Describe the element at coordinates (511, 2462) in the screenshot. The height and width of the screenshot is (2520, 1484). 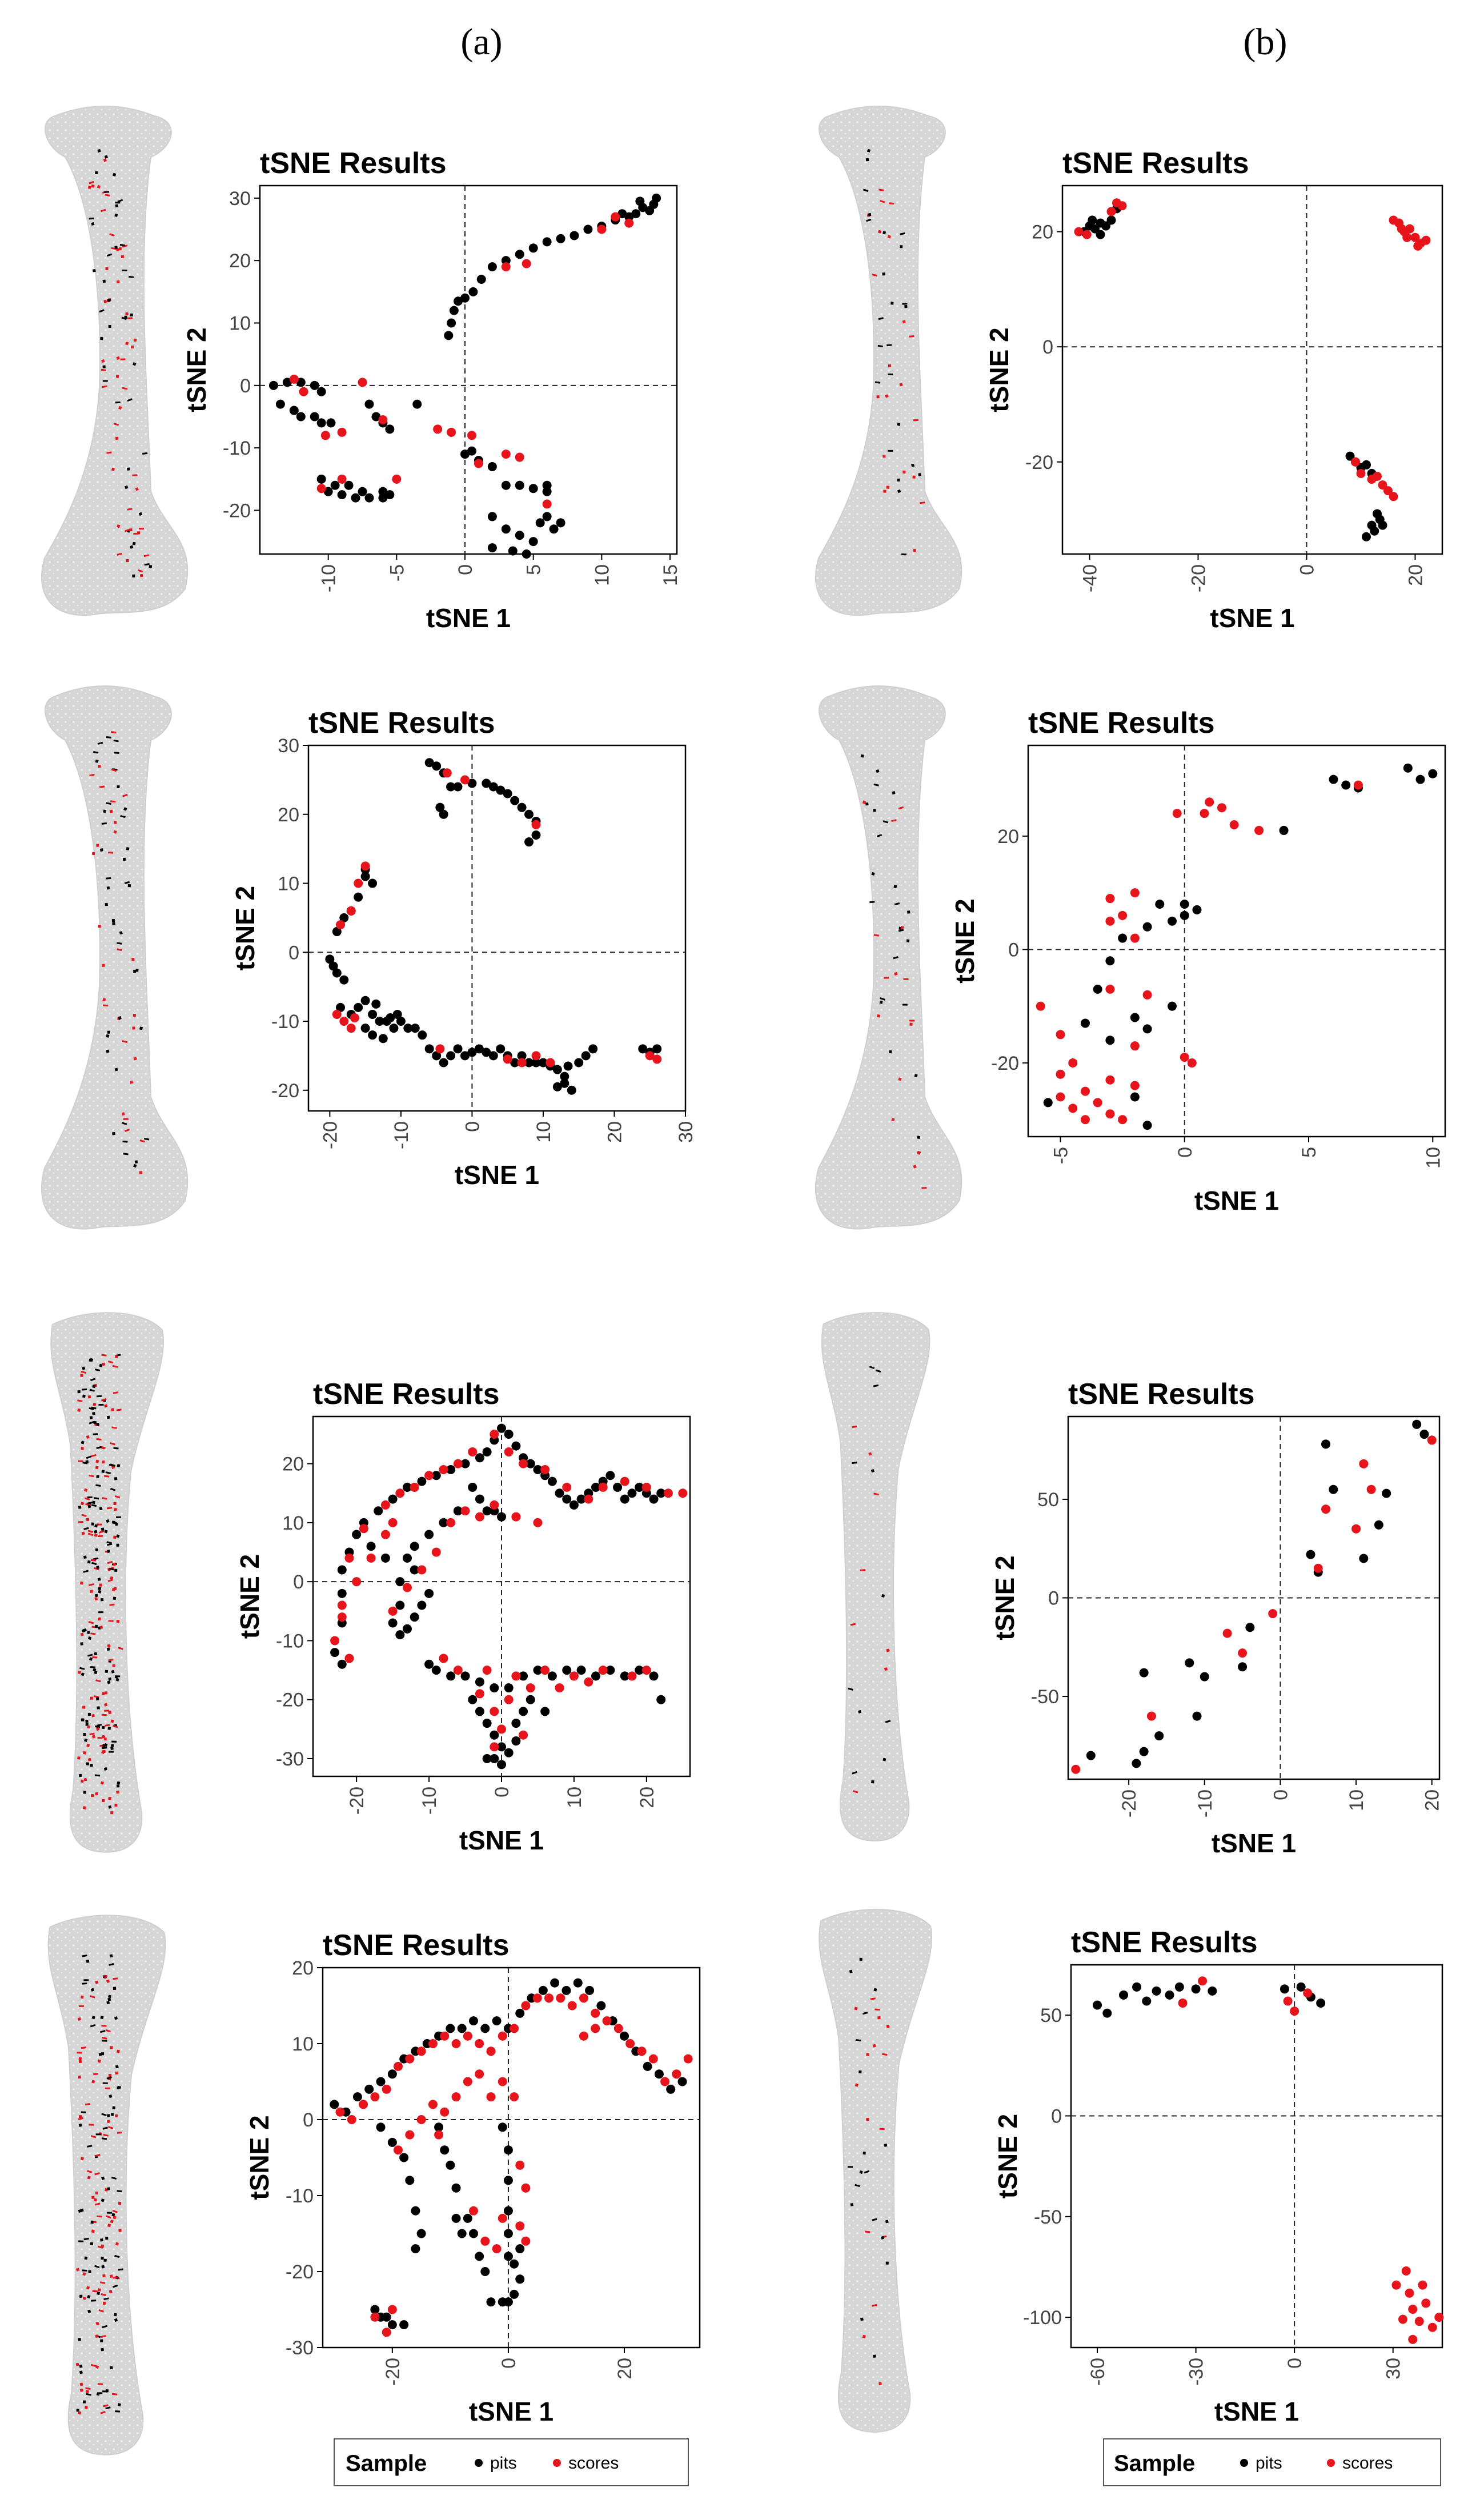
I see `legend-box` at that location.